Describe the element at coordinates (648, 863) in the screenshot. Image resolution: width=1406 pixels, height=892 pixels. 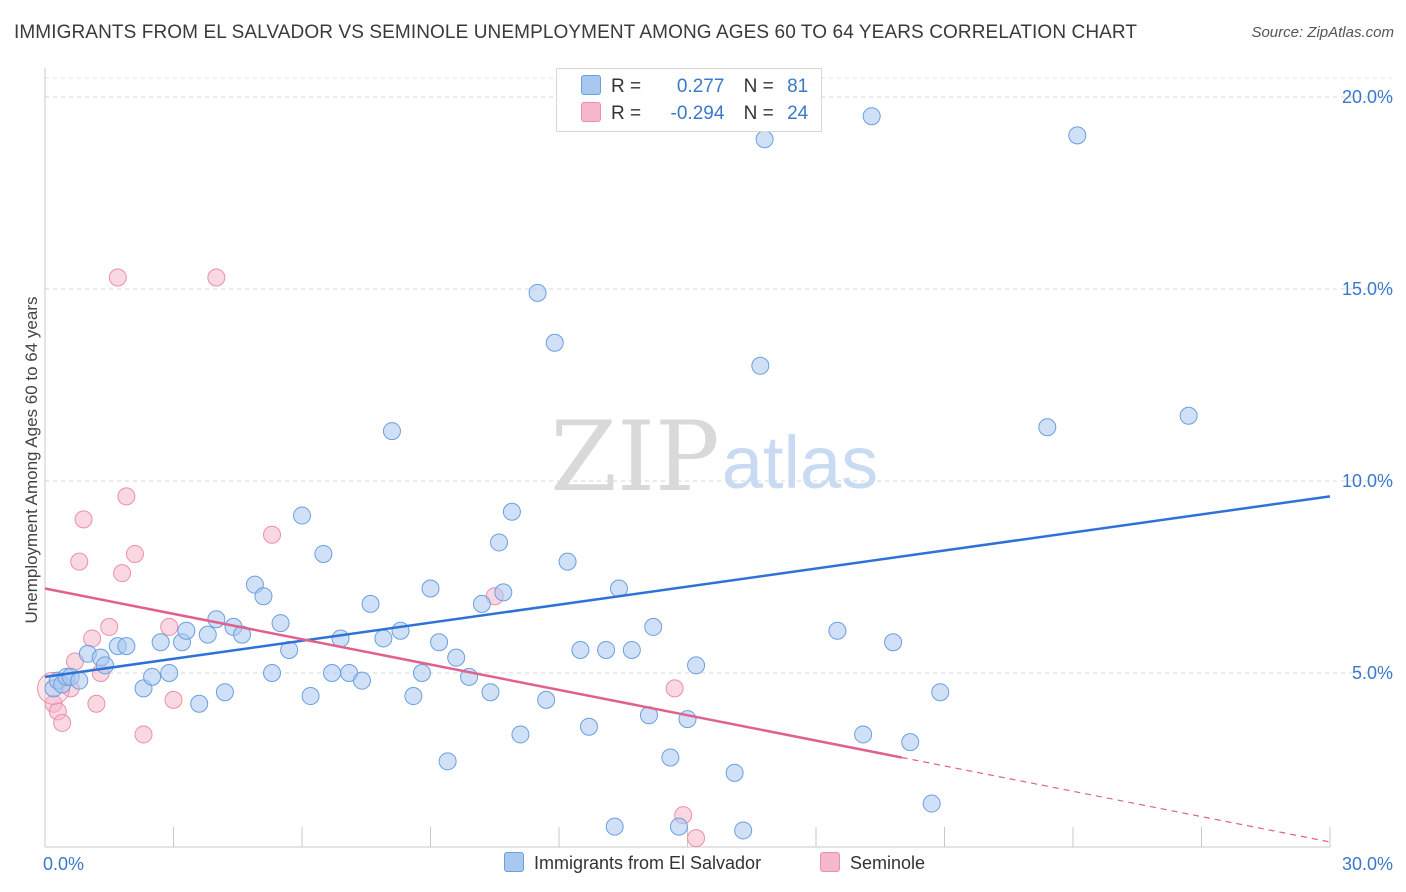
I see `bottom-legend-label: Immigrants from El Salvador` at that location.